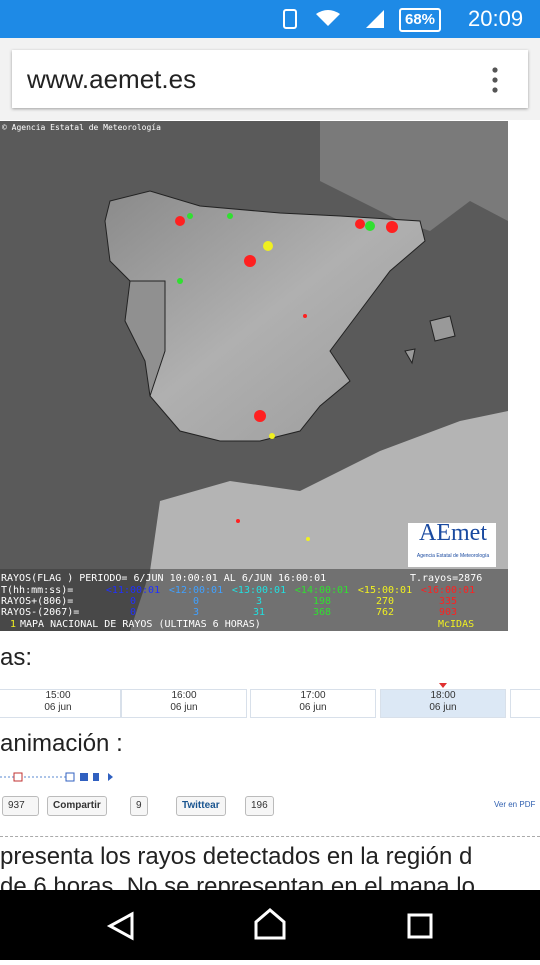 Image resolution: width=540 pixels, height=965 pixels. Describe the element at coordinates (322, 601) in the screenshot. I see `legend-cell: 198` at that location.